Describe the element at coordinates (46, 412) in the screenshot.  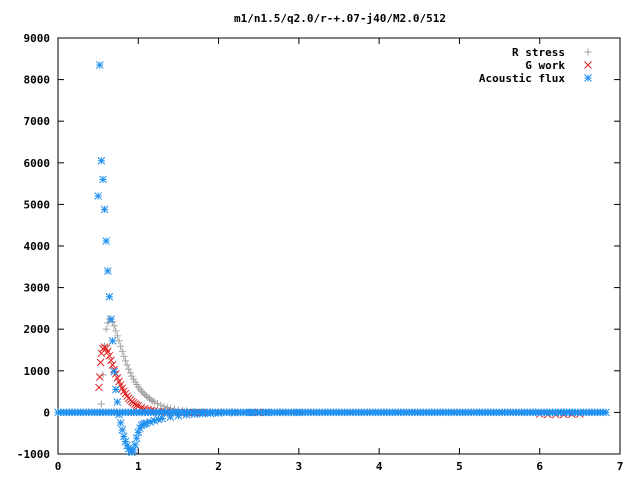
I see `y-tick-label: 0` at that location.